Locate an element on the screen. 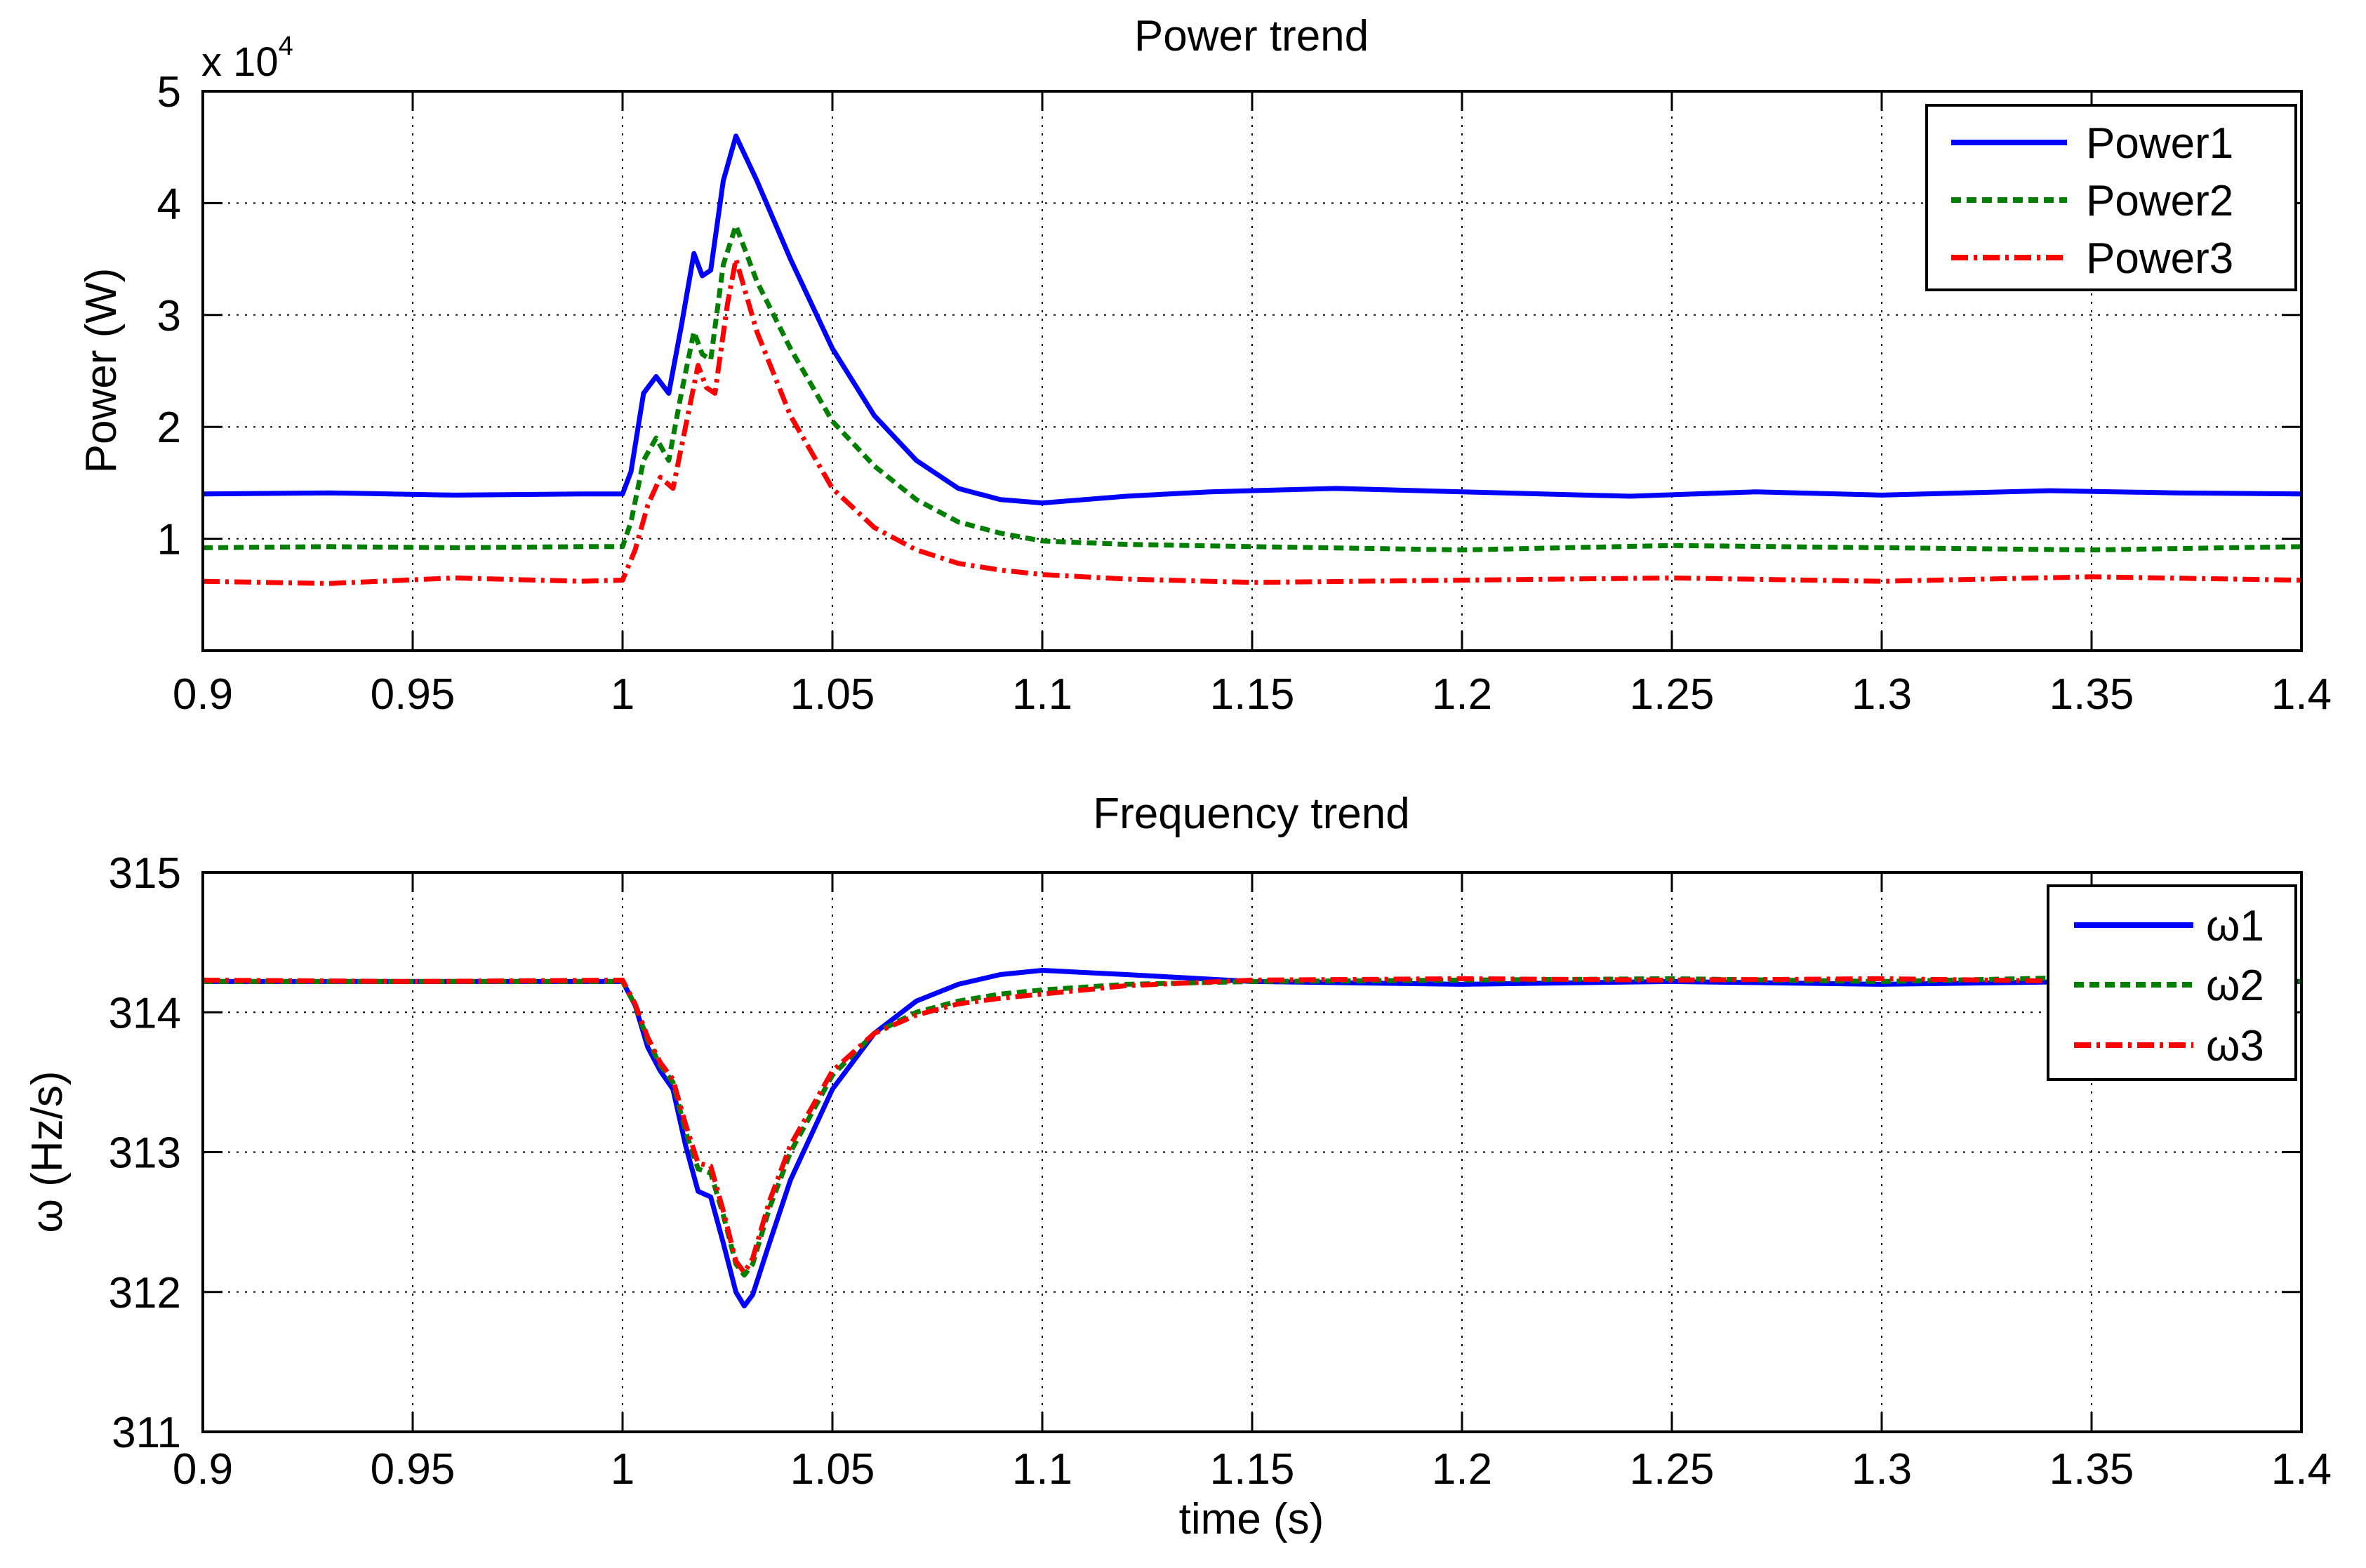 This screenshot has height=1568, width=2366. frequency-chart-title: Frequency trend is located at coordinates (1251, 814).